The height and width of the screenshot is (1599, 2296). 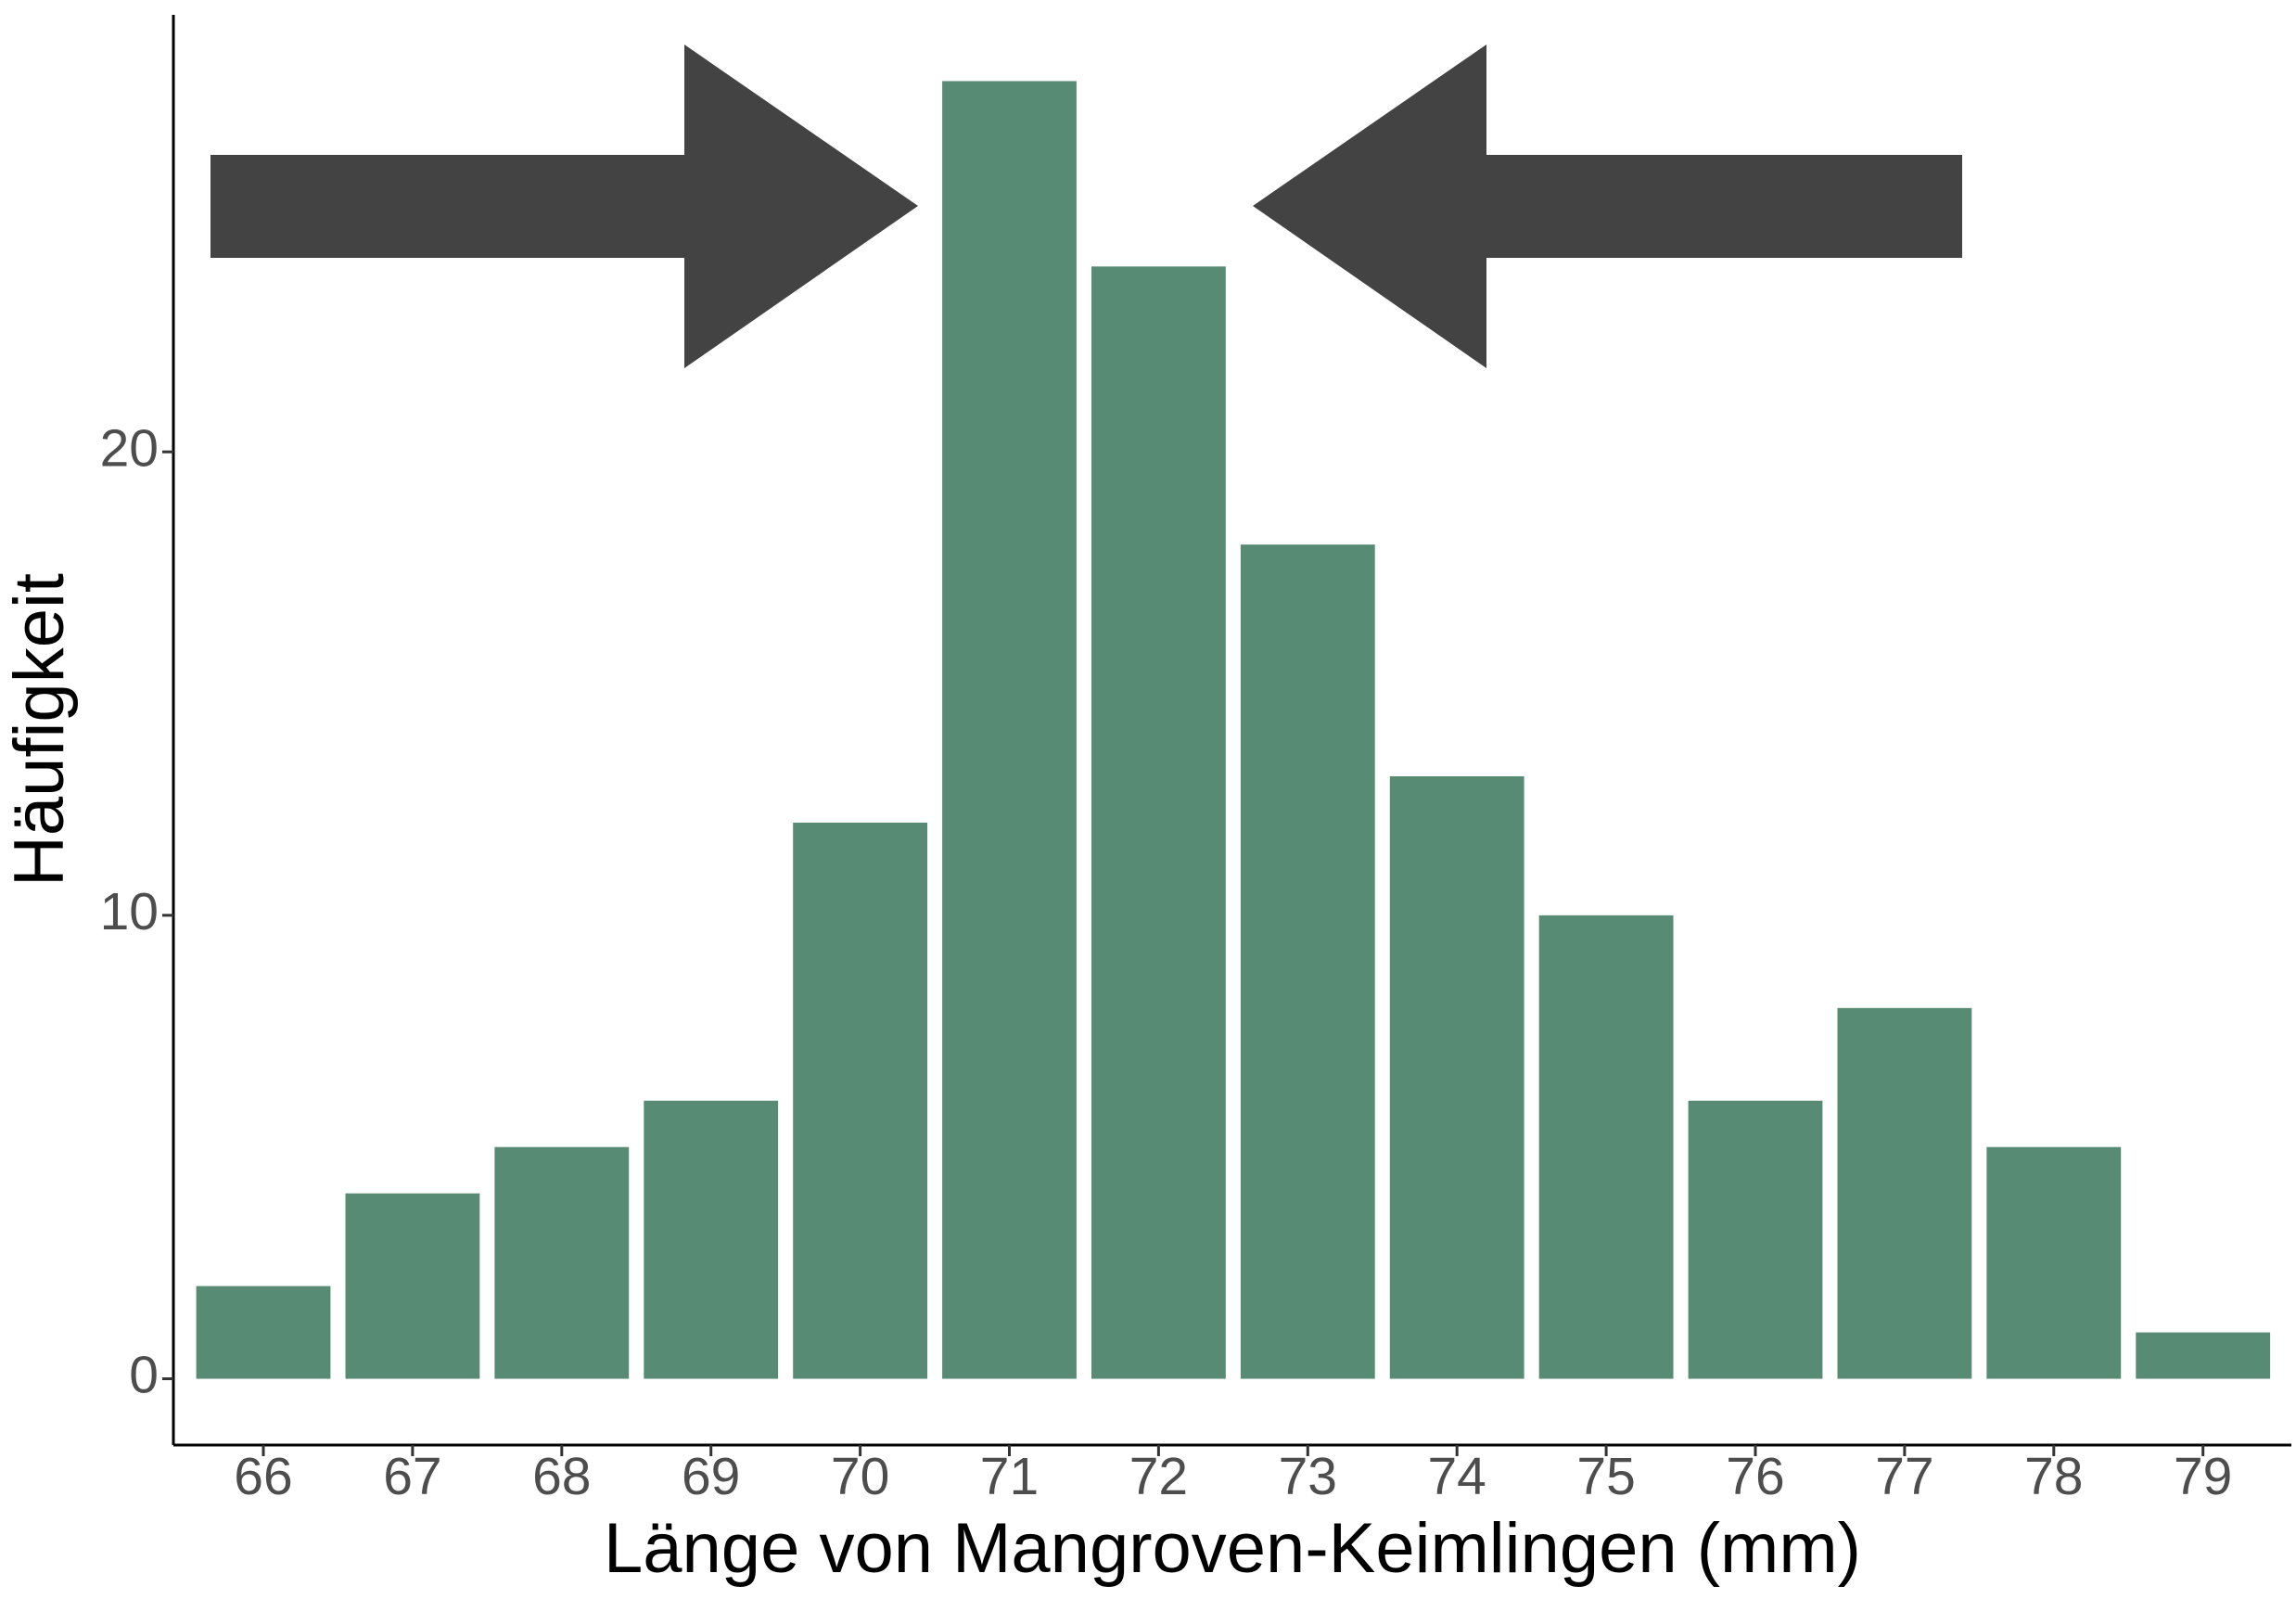 I want to click on y-tick-label: 10, so click(x=129, y=912).